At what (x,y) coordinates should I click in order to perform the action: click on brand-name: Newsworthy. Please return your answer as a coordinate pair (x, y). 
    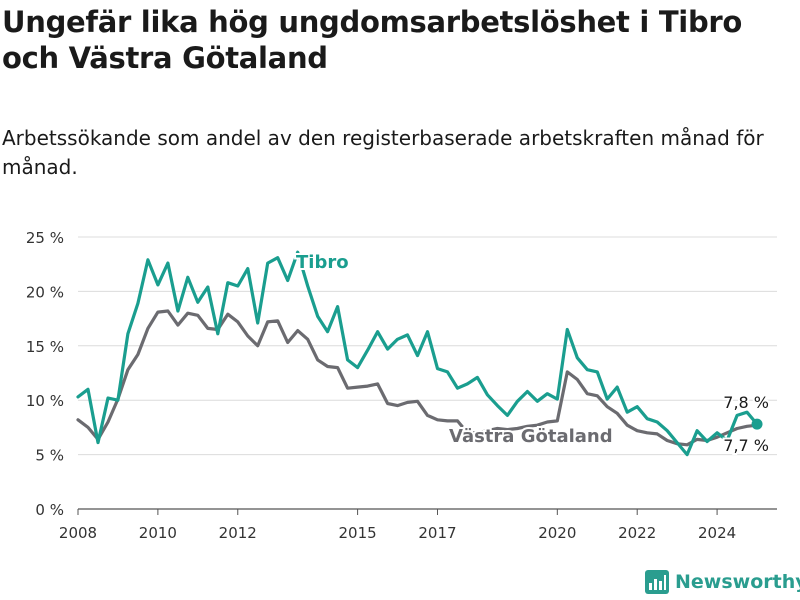
    Looking at the image, I should click on (737, 582).